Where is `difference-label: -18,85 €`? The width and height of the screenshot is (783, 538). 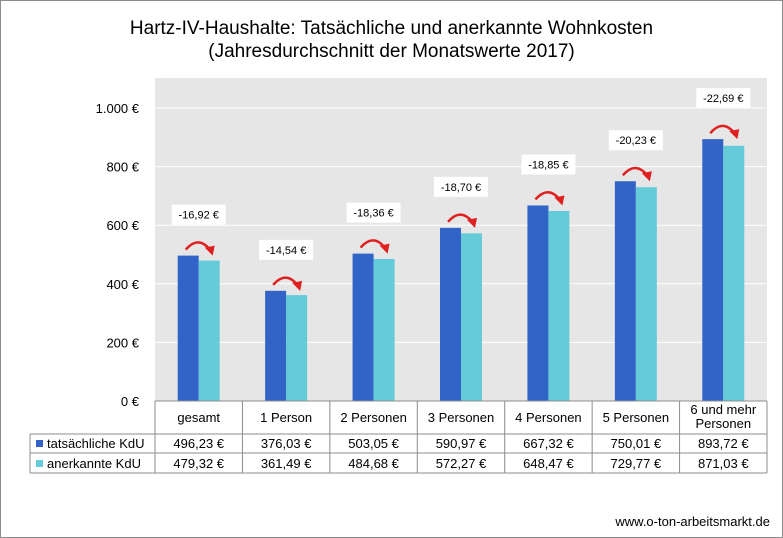 difference-label: -18,85 € is located at coordinates (548, 165).